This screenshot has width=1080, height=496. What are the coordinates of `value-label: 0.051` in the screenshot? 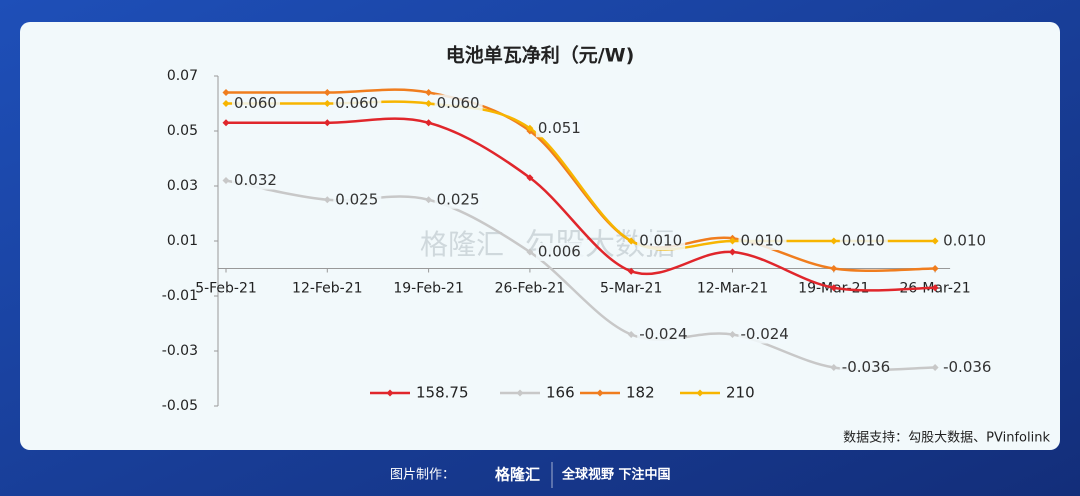 It's located at (559, 128).